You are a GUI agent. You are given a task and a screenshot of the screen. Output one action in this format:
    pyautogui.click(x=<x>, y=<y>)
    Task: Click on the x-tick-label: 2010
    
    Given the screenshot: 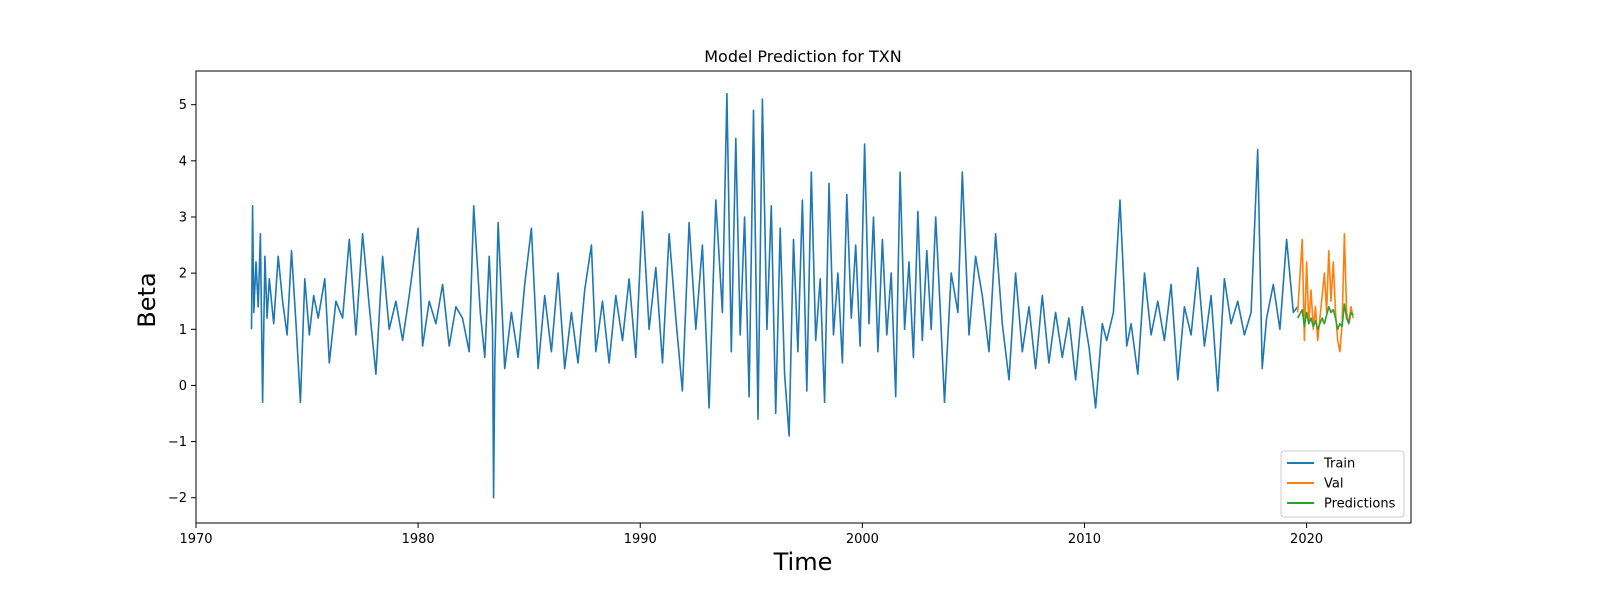 What is the action you would take?
    pyautogui.click(x=1084, y=539)
    